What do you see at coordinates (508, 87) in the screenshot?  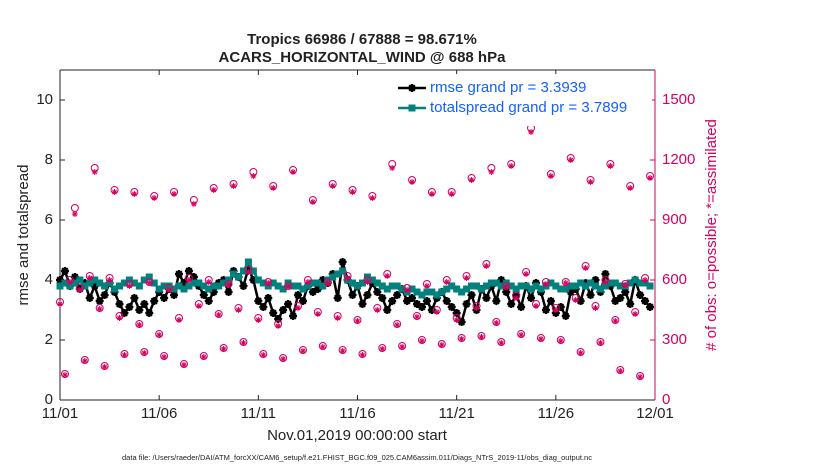 I see `legend-label: rmse grand pr = 3.3939` at bounding box center [508, 87].